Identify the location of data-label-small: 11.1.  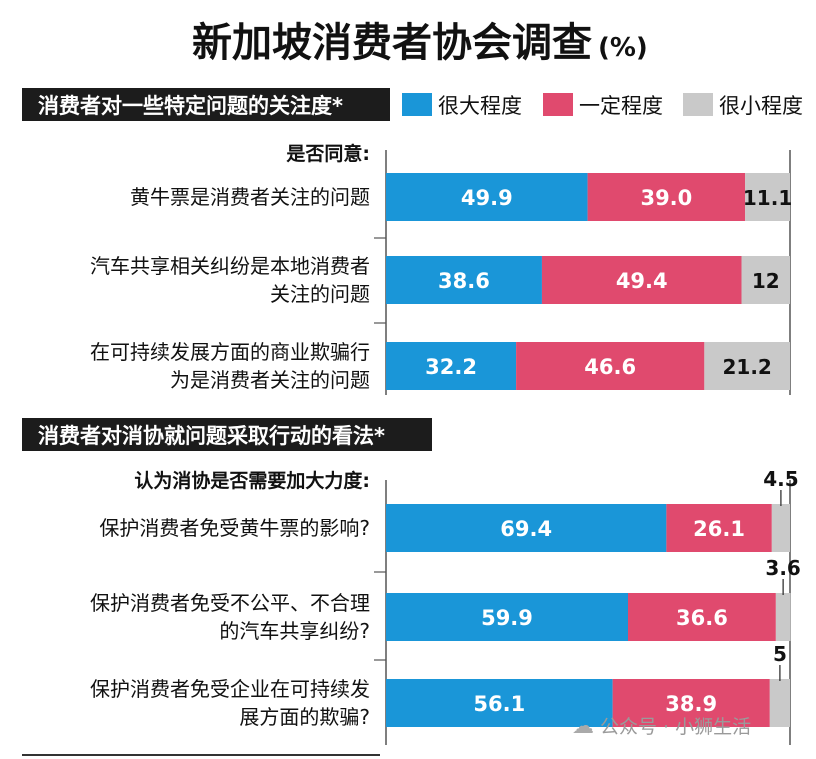
(767, 198).